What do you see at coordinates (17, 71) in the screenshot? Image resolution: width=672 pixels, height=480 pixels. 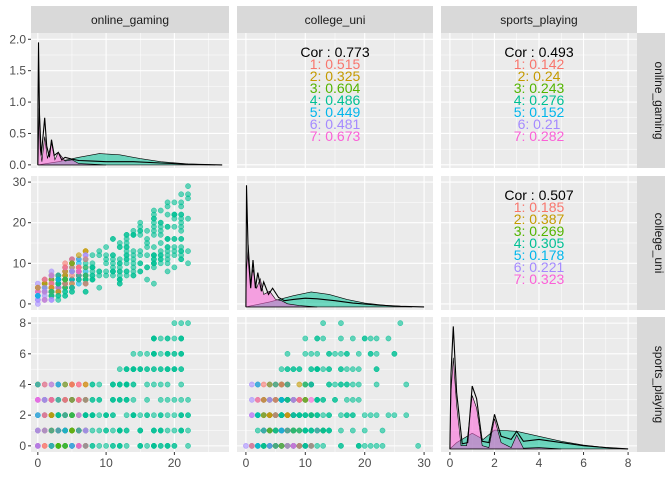 I see `y-tick-label: 1.5` at bounding box center [17, 71].